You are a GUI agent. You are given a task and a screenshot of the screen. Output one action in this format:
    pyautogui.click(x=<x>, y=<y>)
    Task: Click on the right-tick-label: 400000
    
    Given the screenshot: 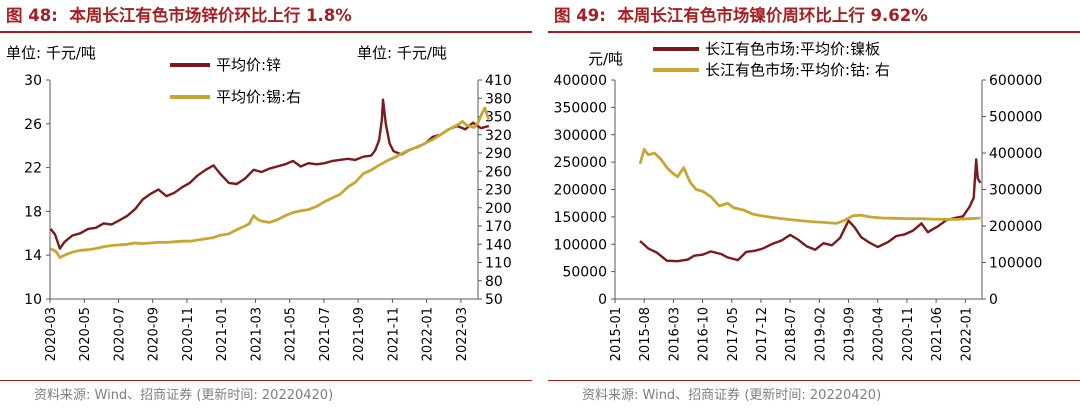 What is the action you would take?
    pyautogui.click(x=1015, y=154)
    